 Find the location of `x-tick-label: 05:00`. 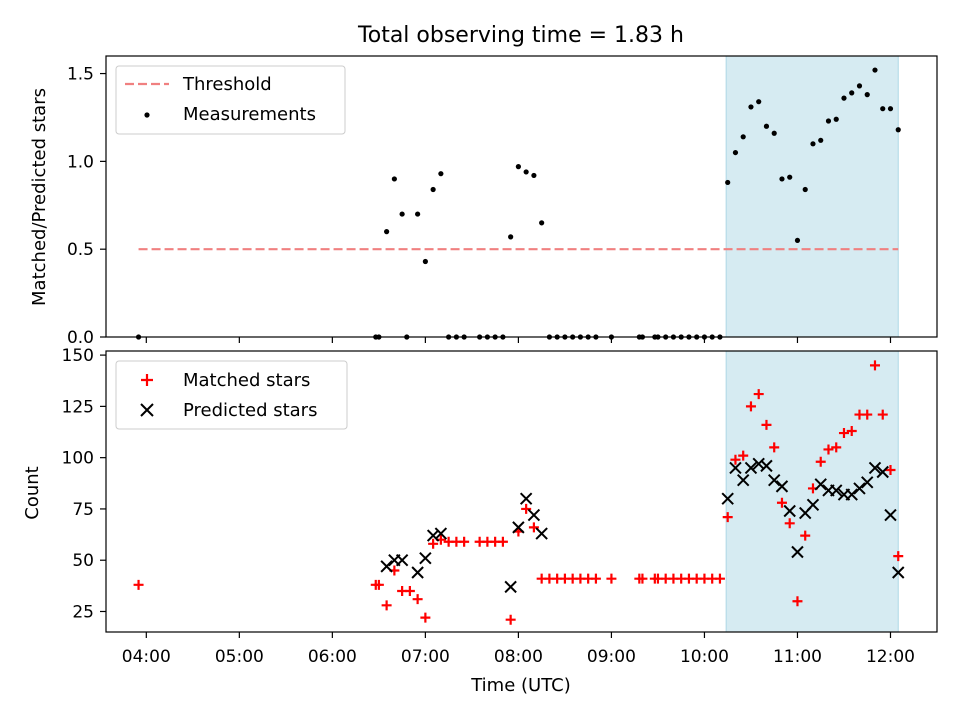

x-tick-label: 05:00 is located at coordinates (239, 657).